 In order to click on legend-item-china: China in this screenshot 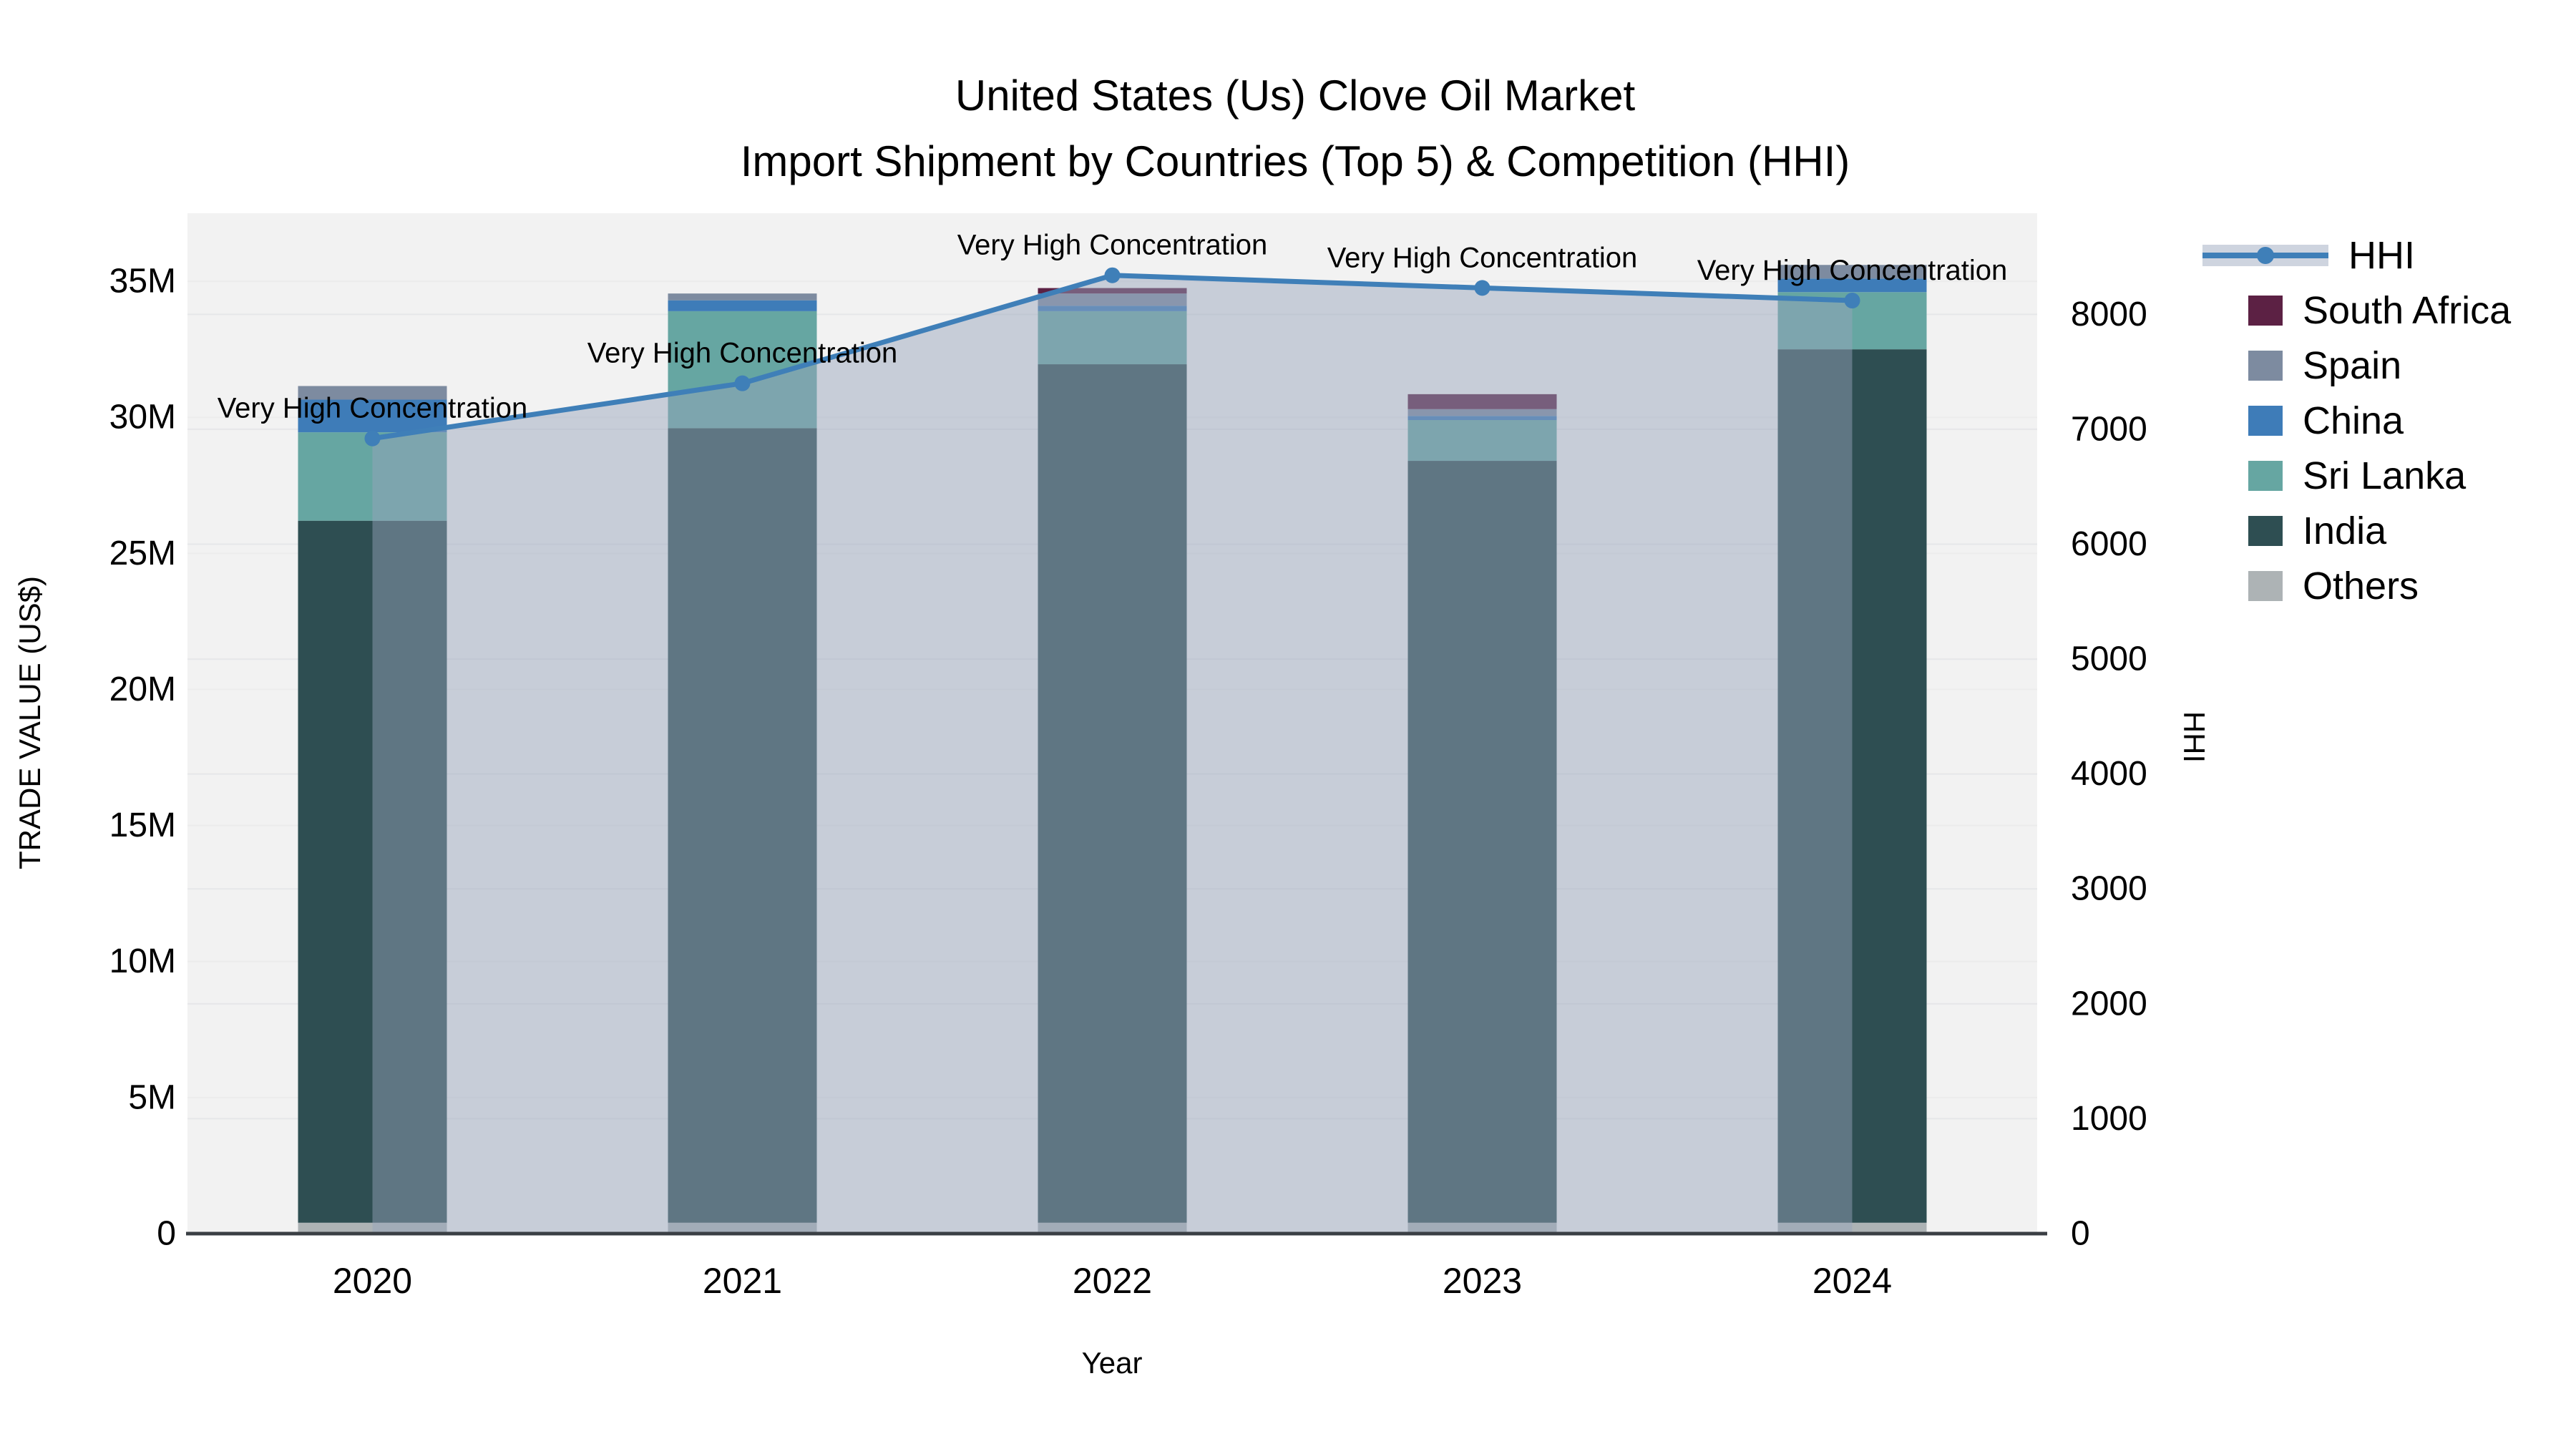, I will do `click(2356, 420)`.